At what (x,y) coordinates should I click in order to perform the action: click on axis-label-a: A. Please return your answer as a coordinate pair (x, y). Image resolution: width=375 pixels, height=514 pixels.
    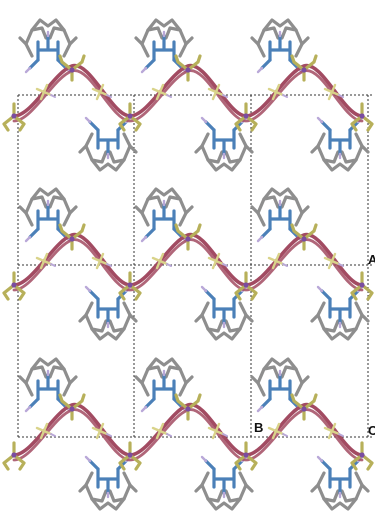
    Looking at the image, I should click on (371, 259).